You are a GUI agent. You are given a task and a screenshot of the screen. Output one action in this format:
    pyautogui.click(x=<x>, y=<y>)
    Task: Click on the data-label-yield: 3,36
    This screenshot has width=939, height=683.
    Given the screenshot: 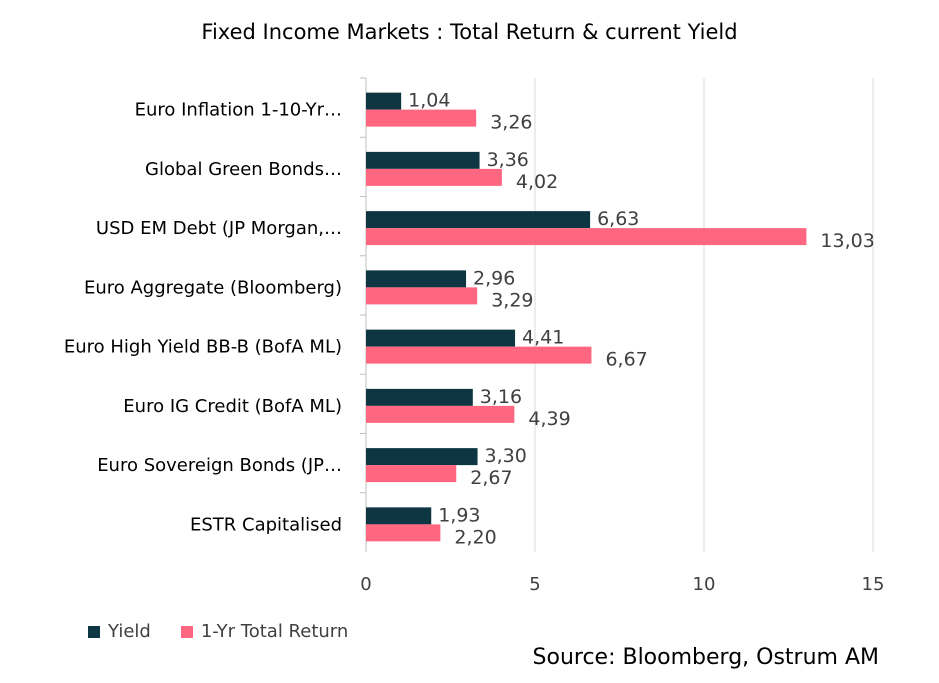 What is the action you would take?
    pyautogui.click(x=508, y=160)
    